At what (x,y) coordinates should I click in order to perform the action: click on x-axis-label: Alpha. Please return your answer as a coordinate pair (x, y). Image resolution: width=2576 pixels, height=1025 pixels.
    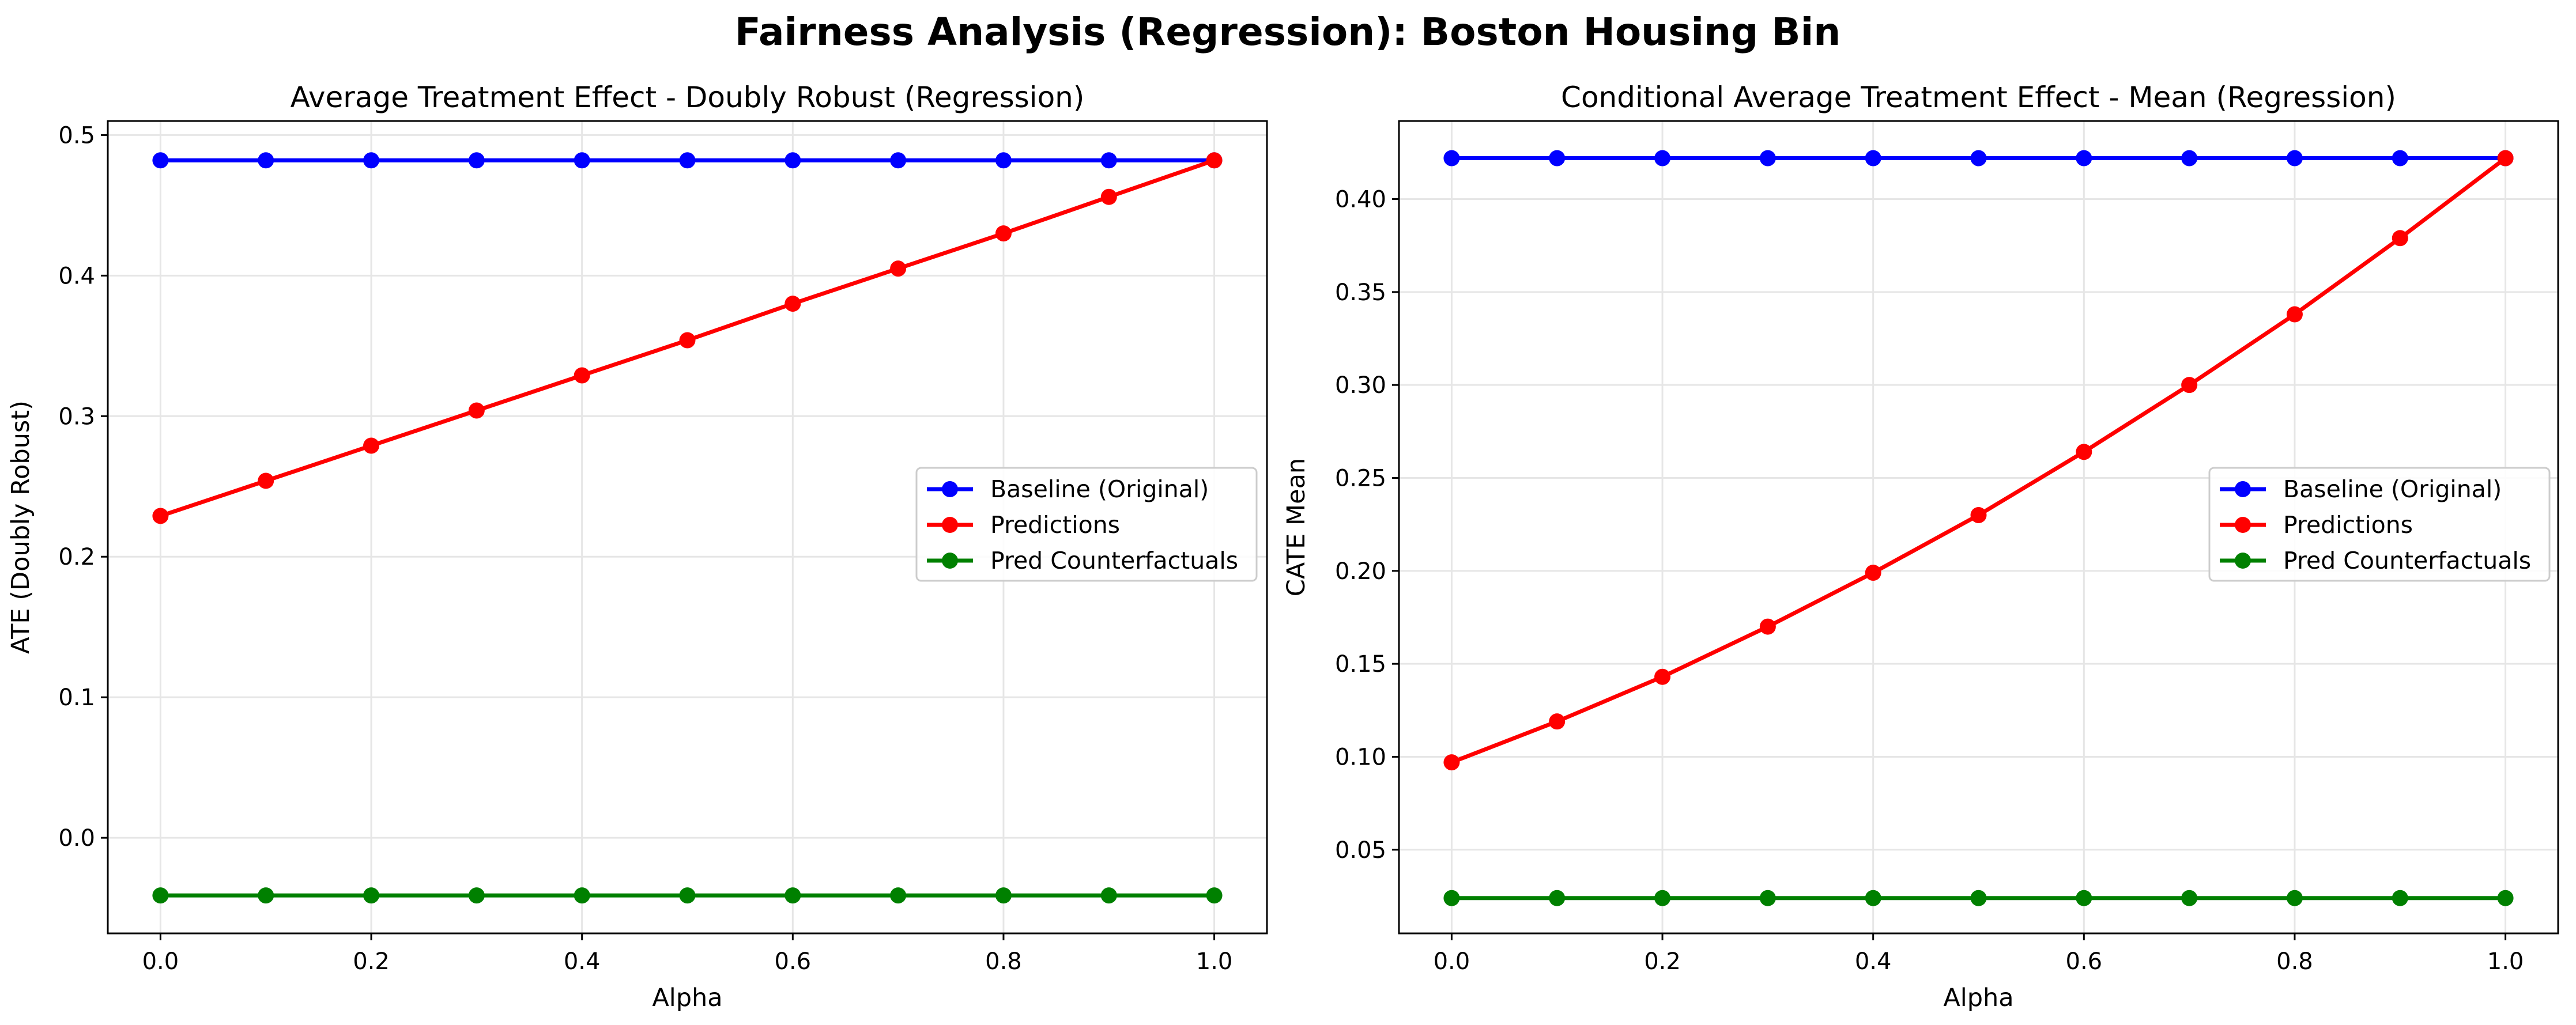
    Looking at the image, I should click on (1978, 998).